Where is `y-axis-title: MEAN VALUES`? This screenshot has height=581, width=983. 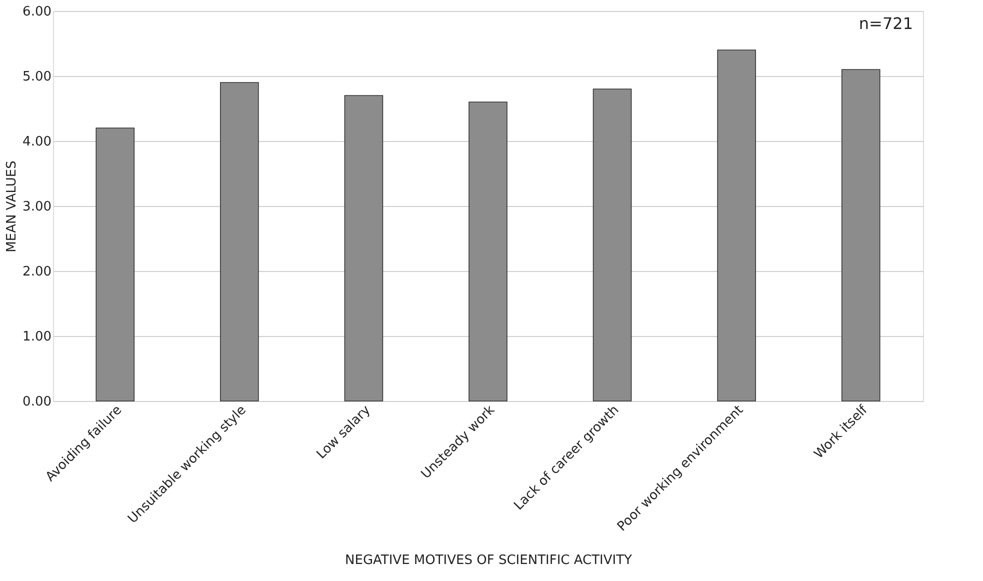 y-axis-title: MEAN VALUES is located at coordinates (12, 206).